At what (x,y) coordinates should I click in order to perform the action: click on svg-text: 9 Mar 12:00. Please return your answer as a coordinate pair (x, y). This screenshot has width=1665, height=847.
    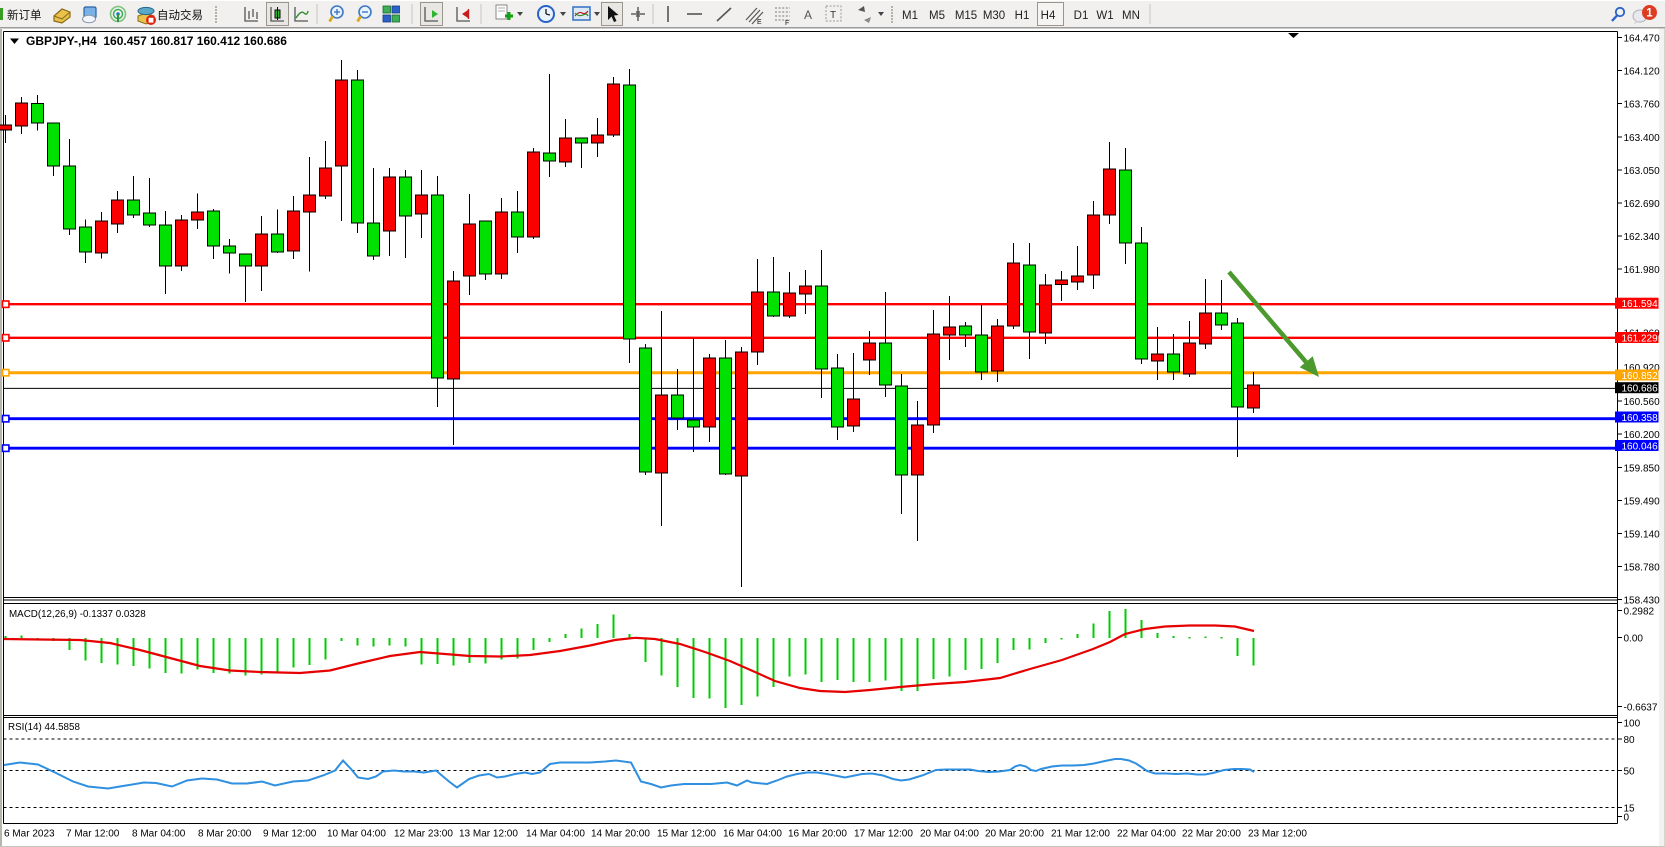
    Looking at the image, I should click on (290, 834).